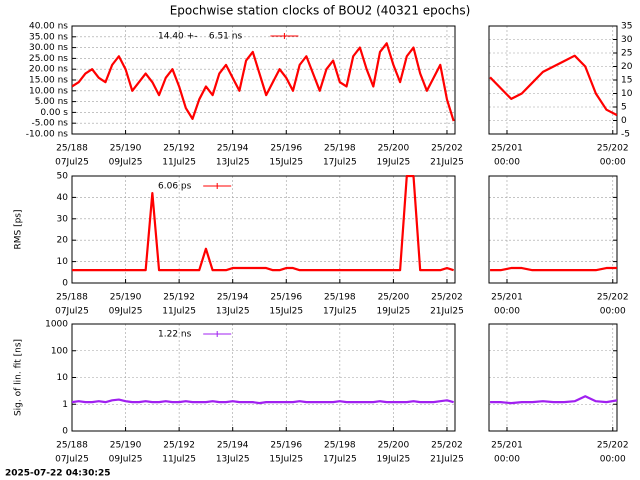 The height and width of the screenshot is (480, 640). What do you see at coordinates (54, 113) in the screenshot?
I see `y-tick-label: 0.00 s` at bounding box center [54, 113].